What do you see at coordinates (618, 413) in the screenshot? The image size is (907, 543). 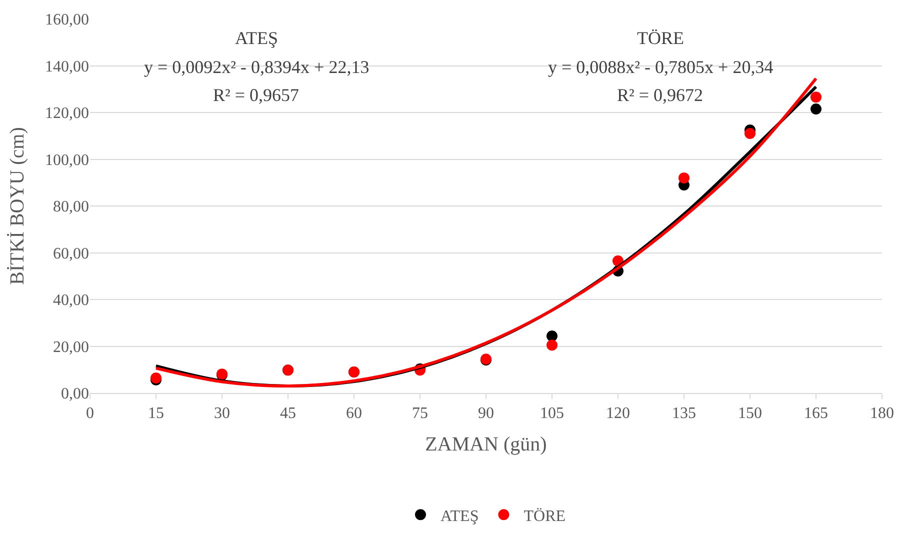 I see `x-tick-label: 120` at bounding box center [618, 413].